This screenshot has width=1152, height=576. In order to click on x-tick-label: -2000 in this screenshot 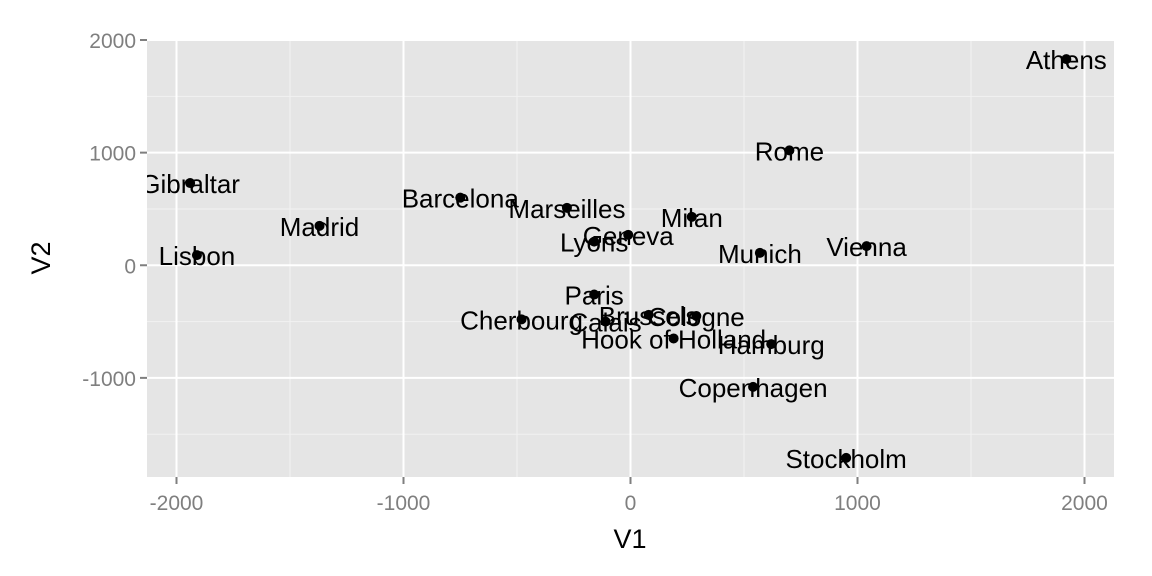, I will do `click(177, 503)`.